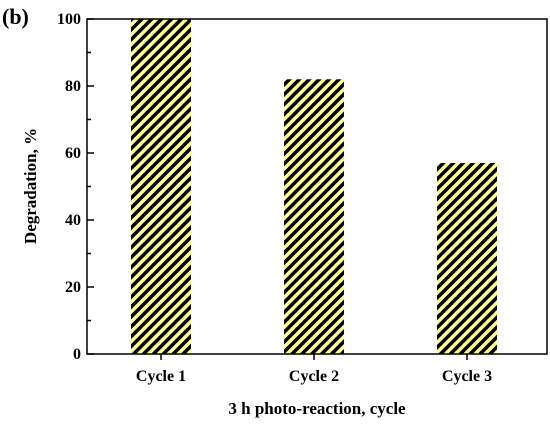 The height and width of the screenshot is (428, 550). What do you see at coordinates (69, 19) in the screenshot?
I see `y-tick-label: 100` at bounding box center [69, 19].